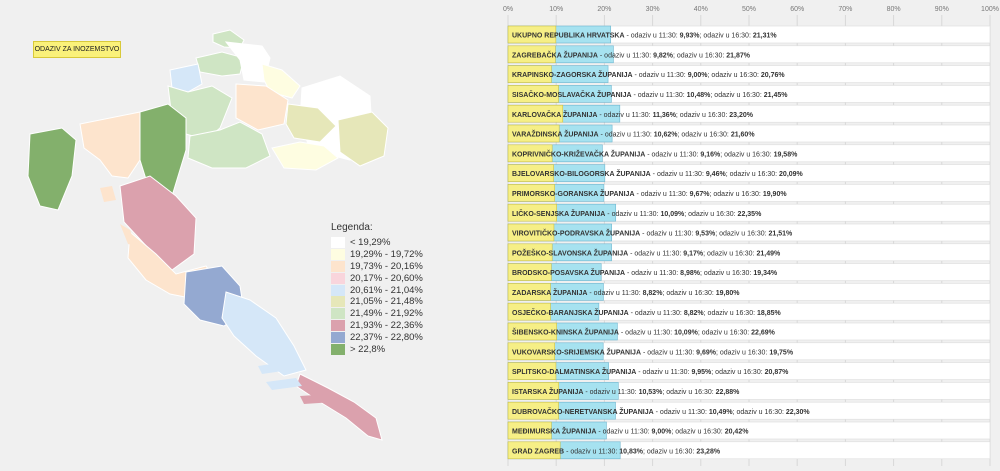  I want to click on county-primorsko-goranska, so click(110, 145).